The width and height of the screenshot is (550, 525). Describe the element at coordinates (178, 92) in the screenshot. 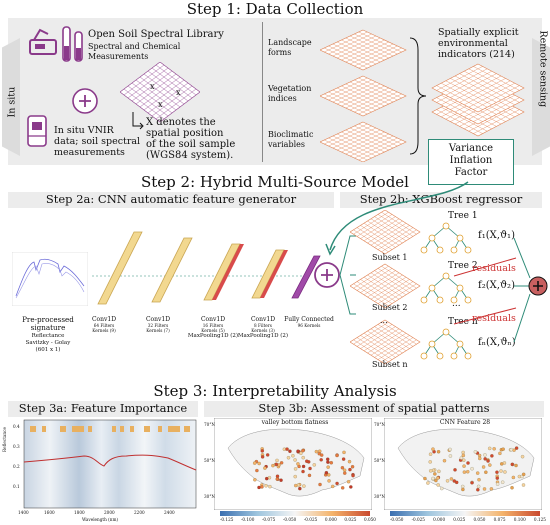

I see `x-mark-2: x` at that location.